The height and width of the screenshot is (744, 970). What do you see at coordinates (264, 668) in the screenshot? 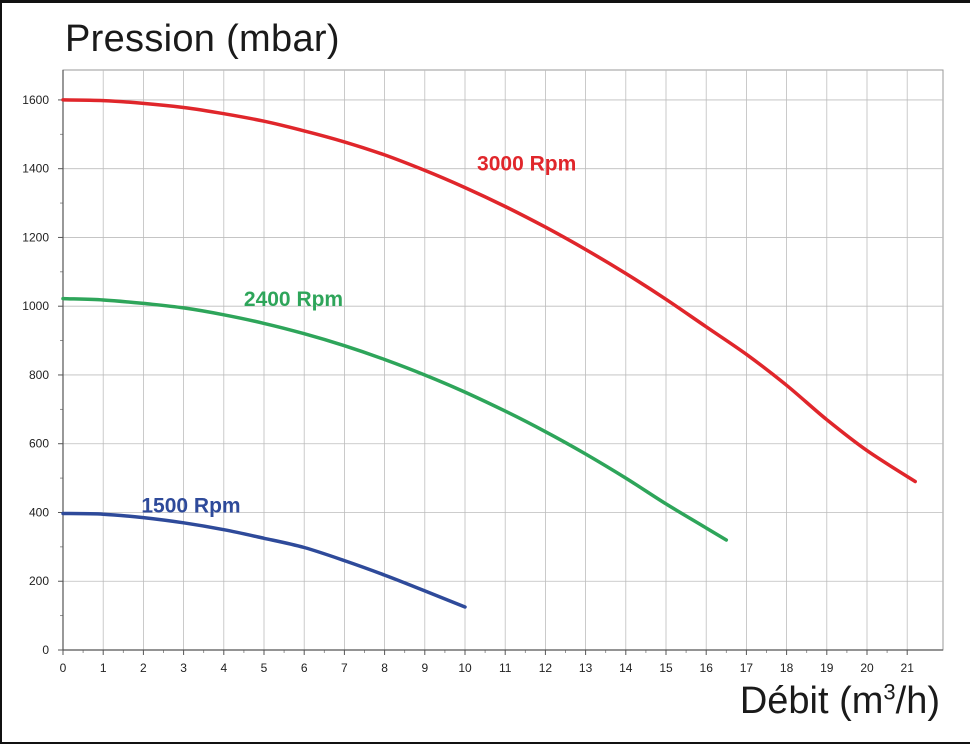
I see `x-tick-label: 5` at bounding box center [264, 668].